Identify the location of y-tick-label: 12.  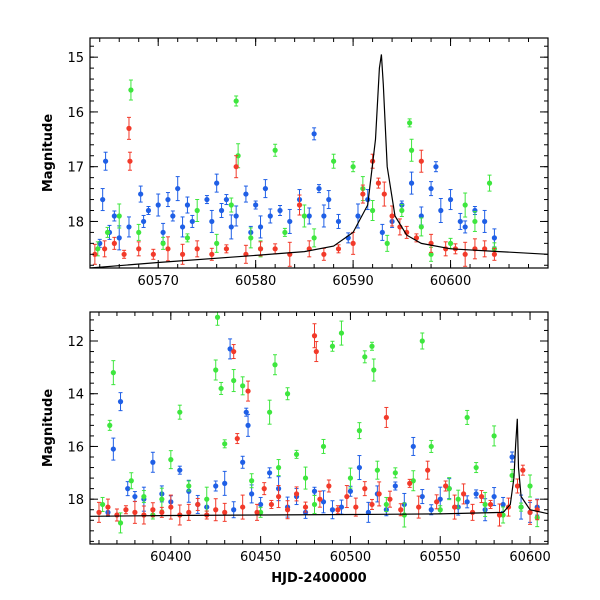
(75, 342).